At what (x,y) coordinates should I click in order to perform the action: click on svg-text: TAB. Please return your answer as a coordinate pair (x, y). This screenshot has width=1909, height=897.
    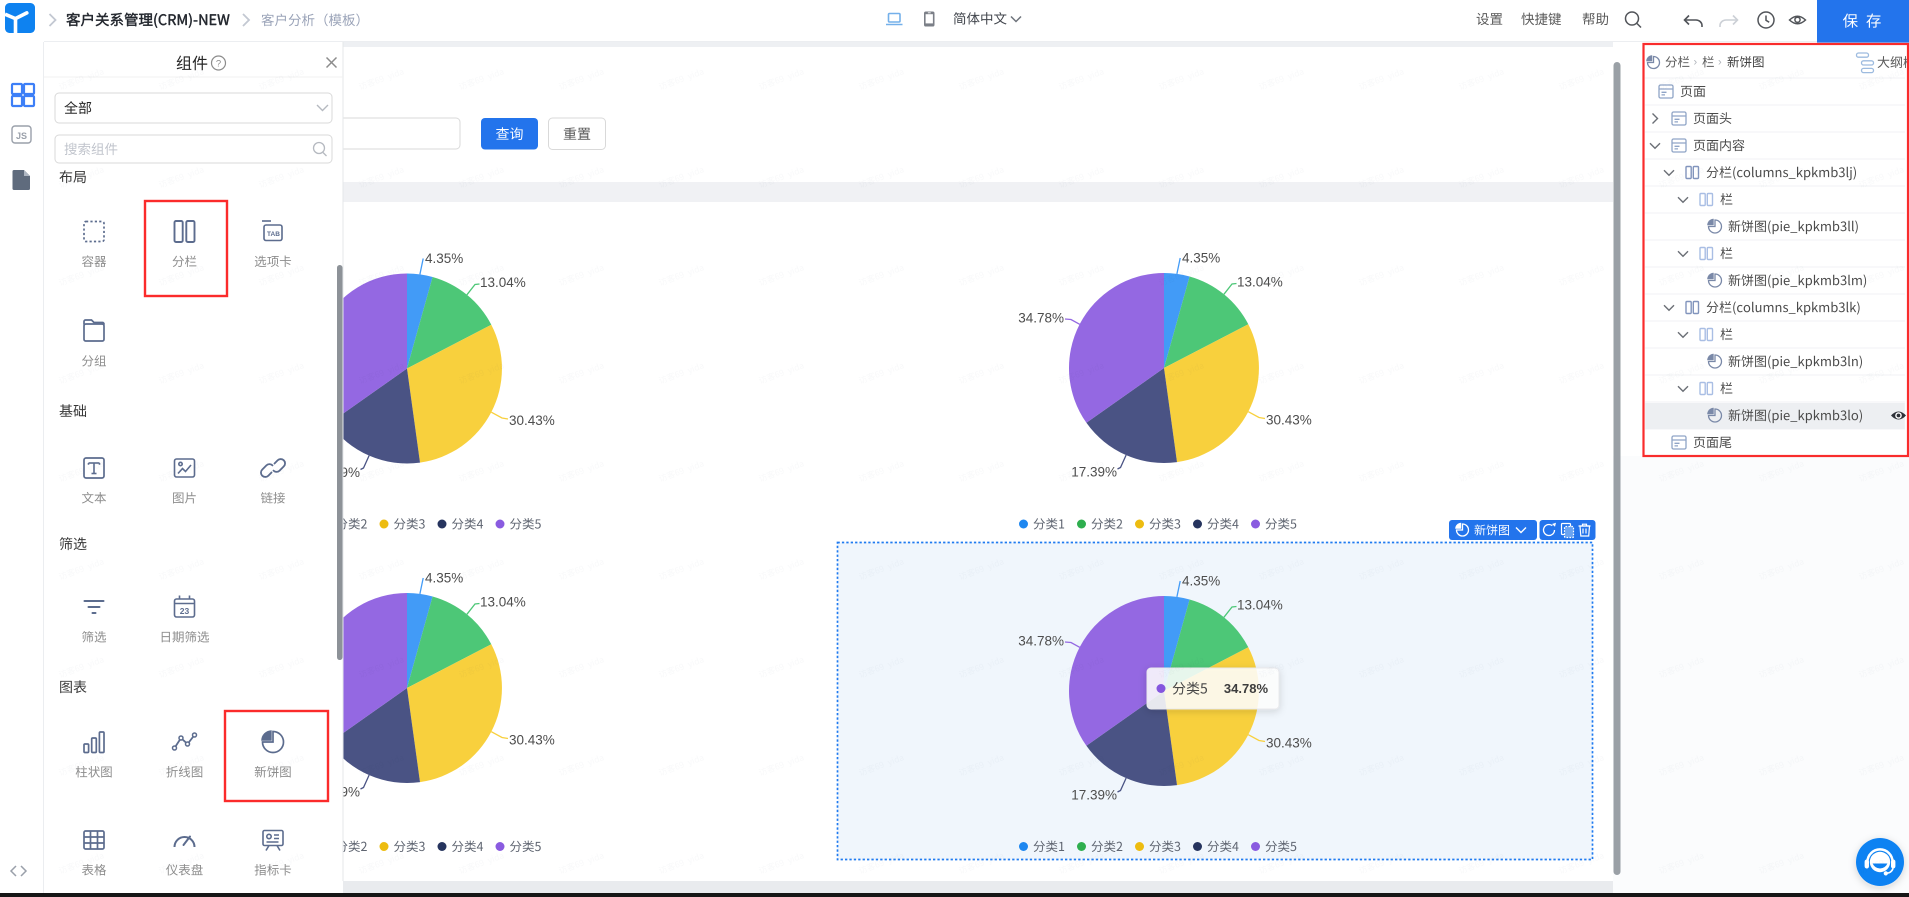
    Looking at the image, I should click on (273, 234).